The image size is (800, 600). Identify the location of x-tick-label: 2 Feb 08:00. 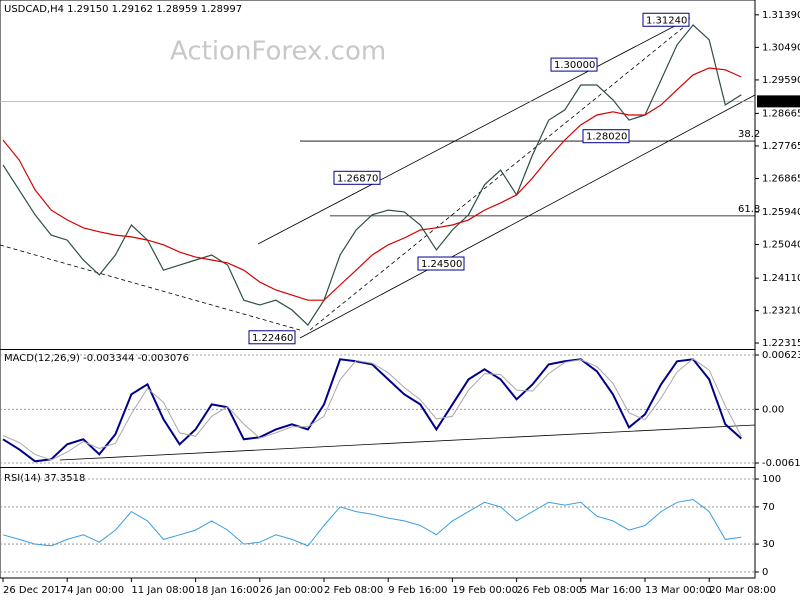
(353, 590).